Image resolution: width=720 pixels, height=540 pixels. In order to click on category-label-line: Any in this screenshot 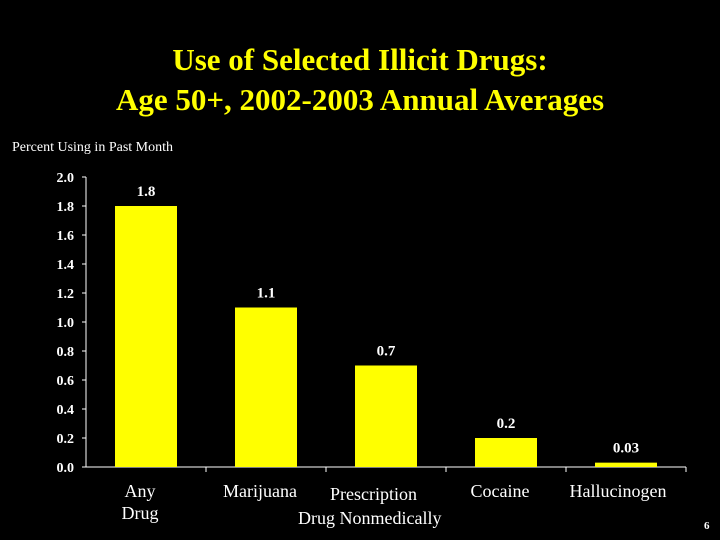, I will do `click(140, 491)`.